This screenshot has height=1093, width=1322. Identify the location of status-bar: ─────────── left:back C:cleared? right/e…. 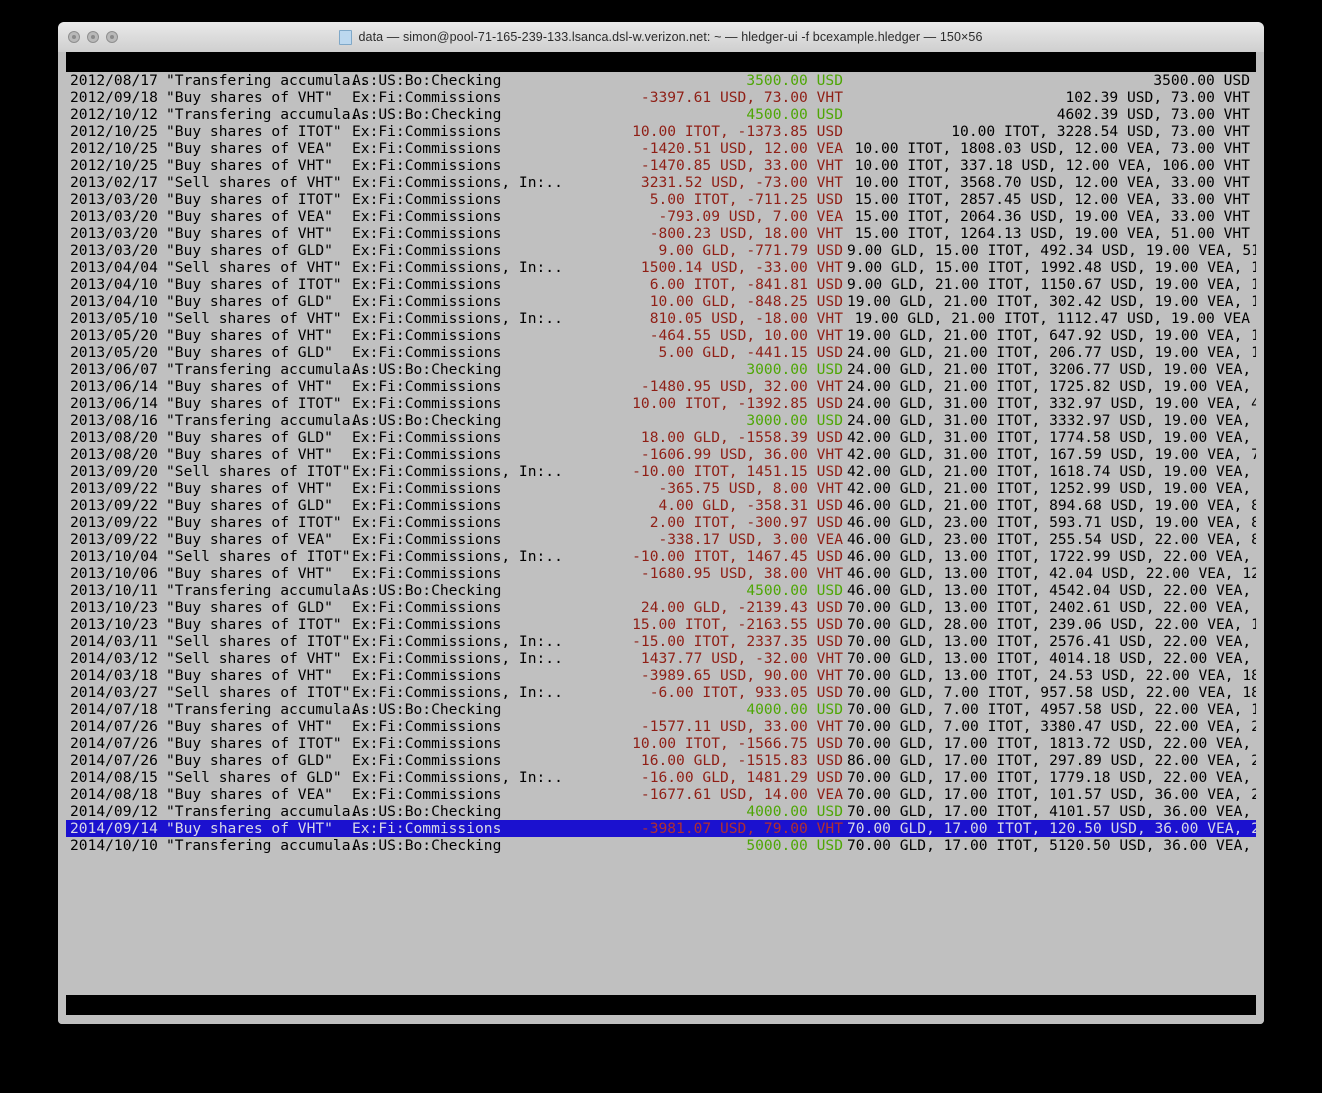
(661, 1005).